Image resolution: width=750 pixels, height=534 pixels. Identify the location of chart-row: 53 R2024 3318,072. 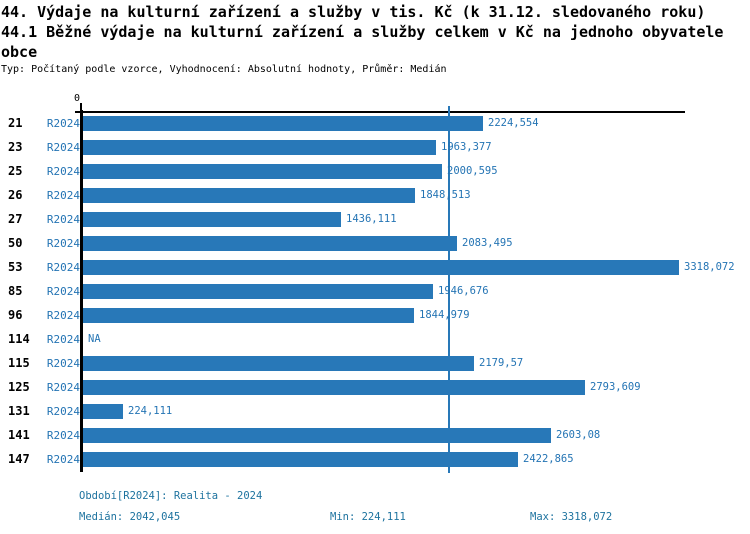
(375, 267).